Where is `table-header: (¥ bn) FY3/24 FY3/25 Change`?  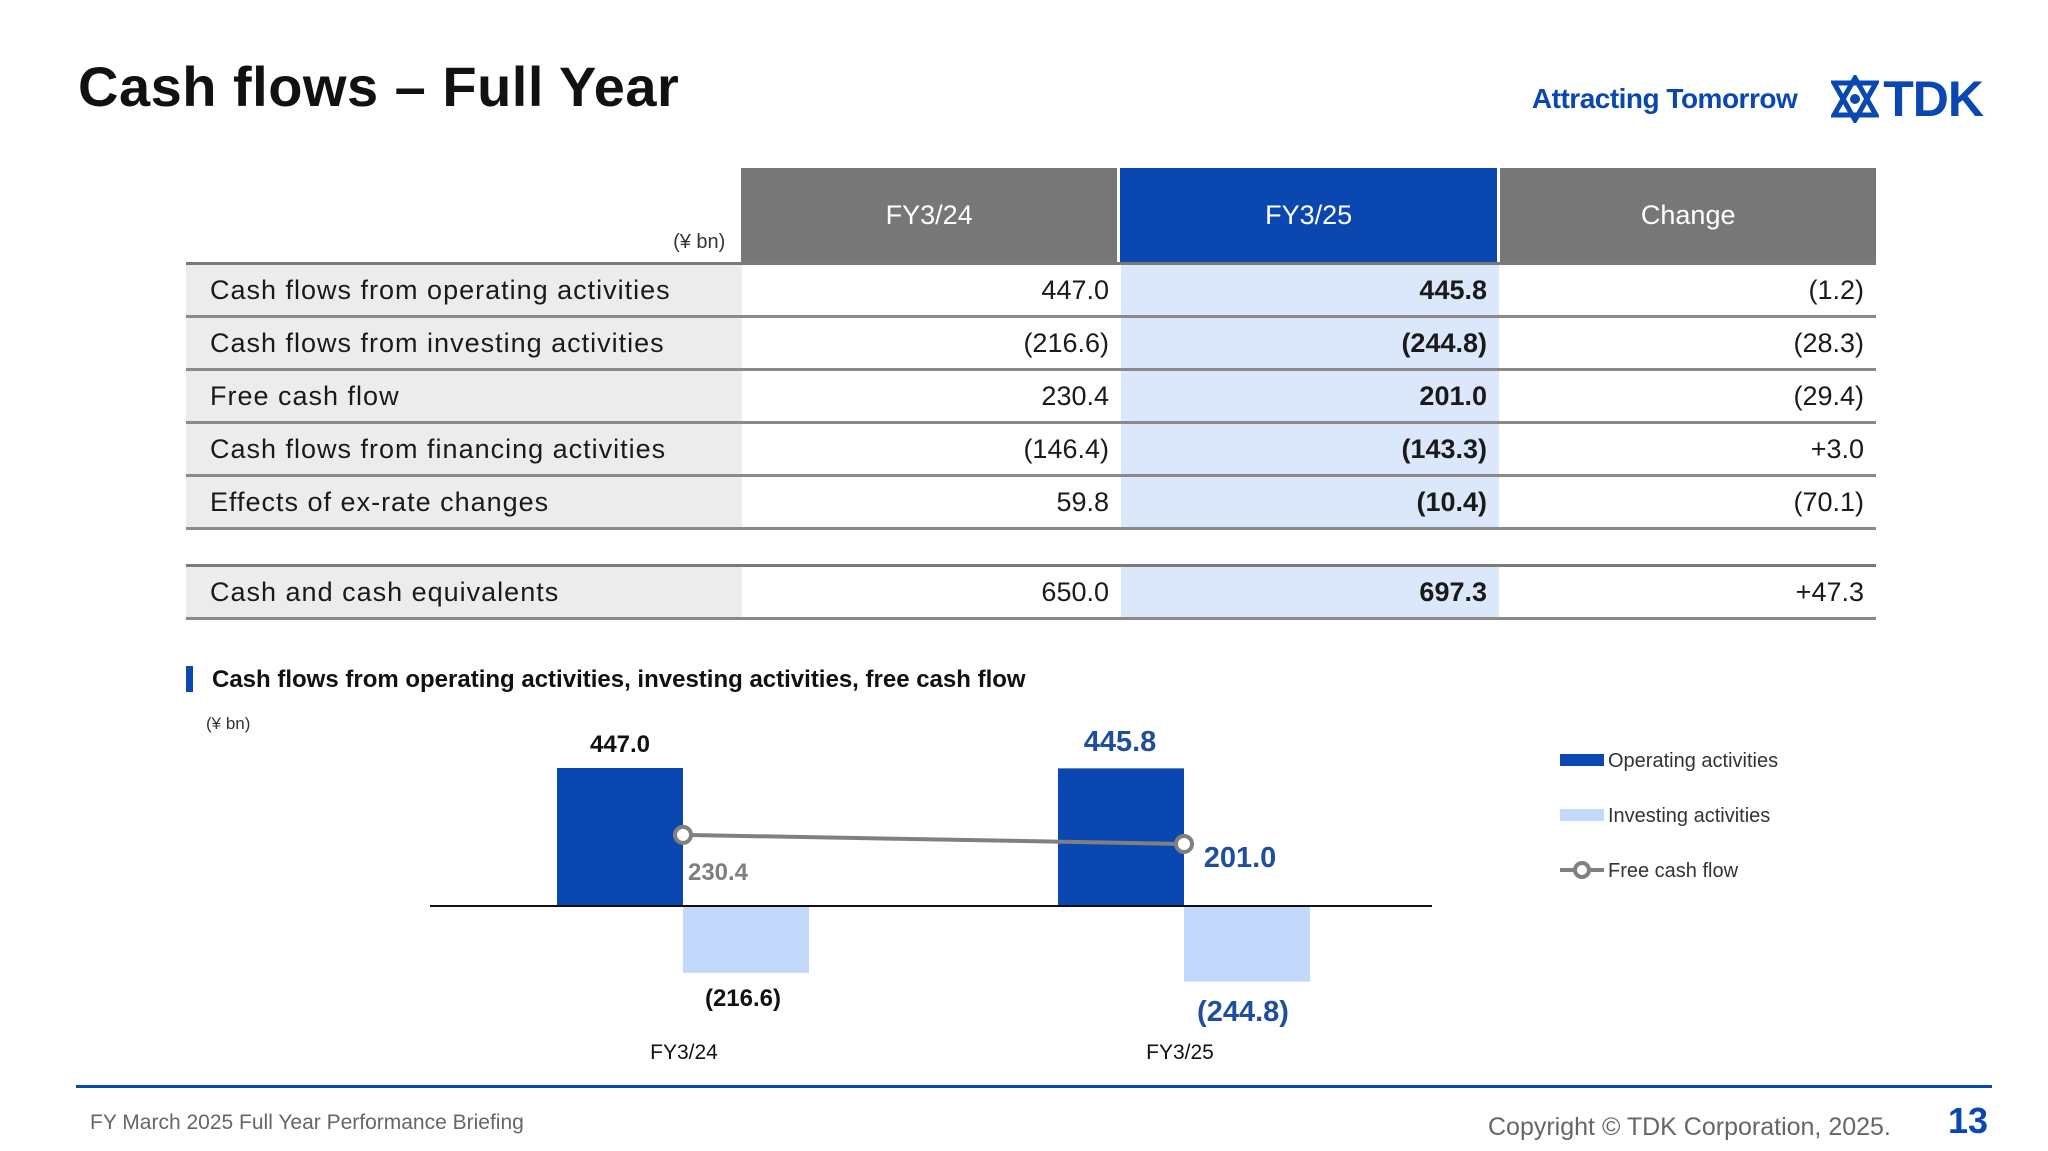 table-header: (¥ bn) FY3/24 FY3/25 Change is located at coordinates (1031, 215).